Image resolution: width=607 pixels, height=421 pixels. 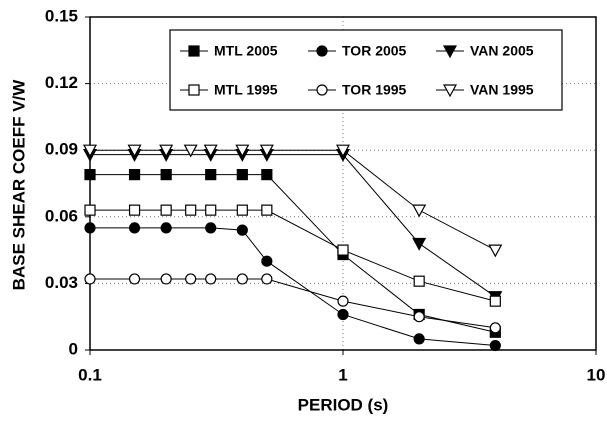 I want to click on x-tick-label: 10, so click(x=596, y=374).